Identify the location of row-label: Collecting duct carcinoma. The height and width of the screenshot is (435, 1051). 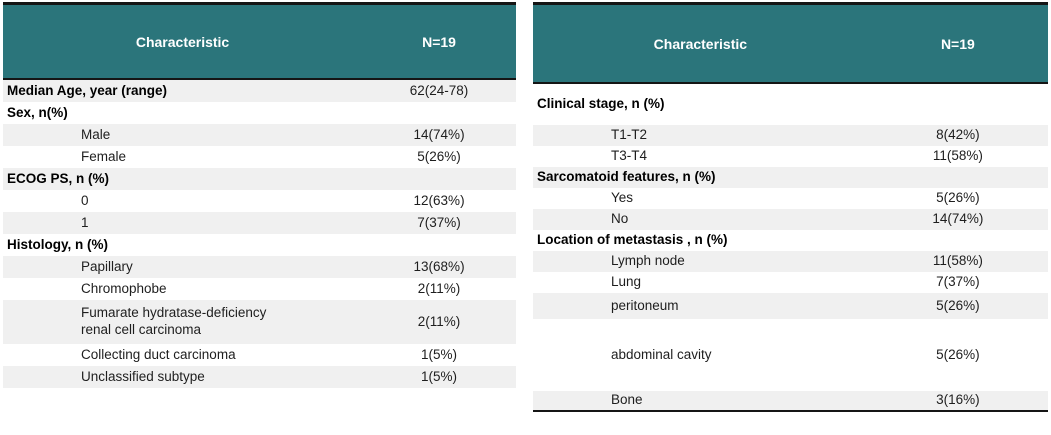
(158, 354).